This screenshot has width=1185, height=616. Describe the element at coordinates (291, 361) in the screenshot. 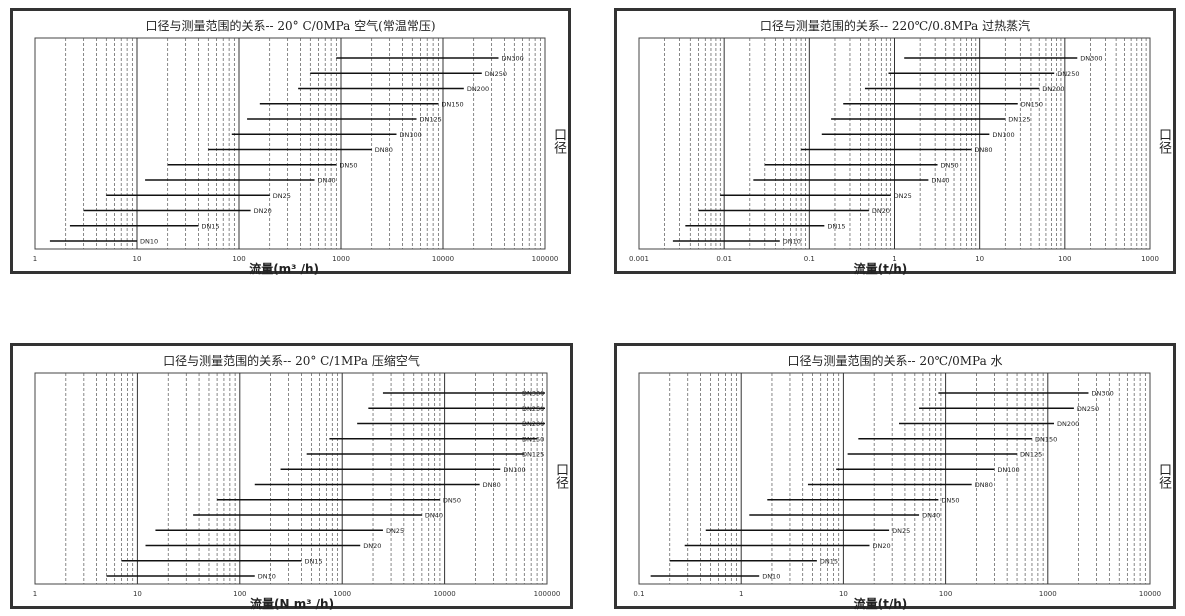

I see `chart-title: 口径与测量范围的关系-- 20° C/1MPa 压缩空气` at that location.